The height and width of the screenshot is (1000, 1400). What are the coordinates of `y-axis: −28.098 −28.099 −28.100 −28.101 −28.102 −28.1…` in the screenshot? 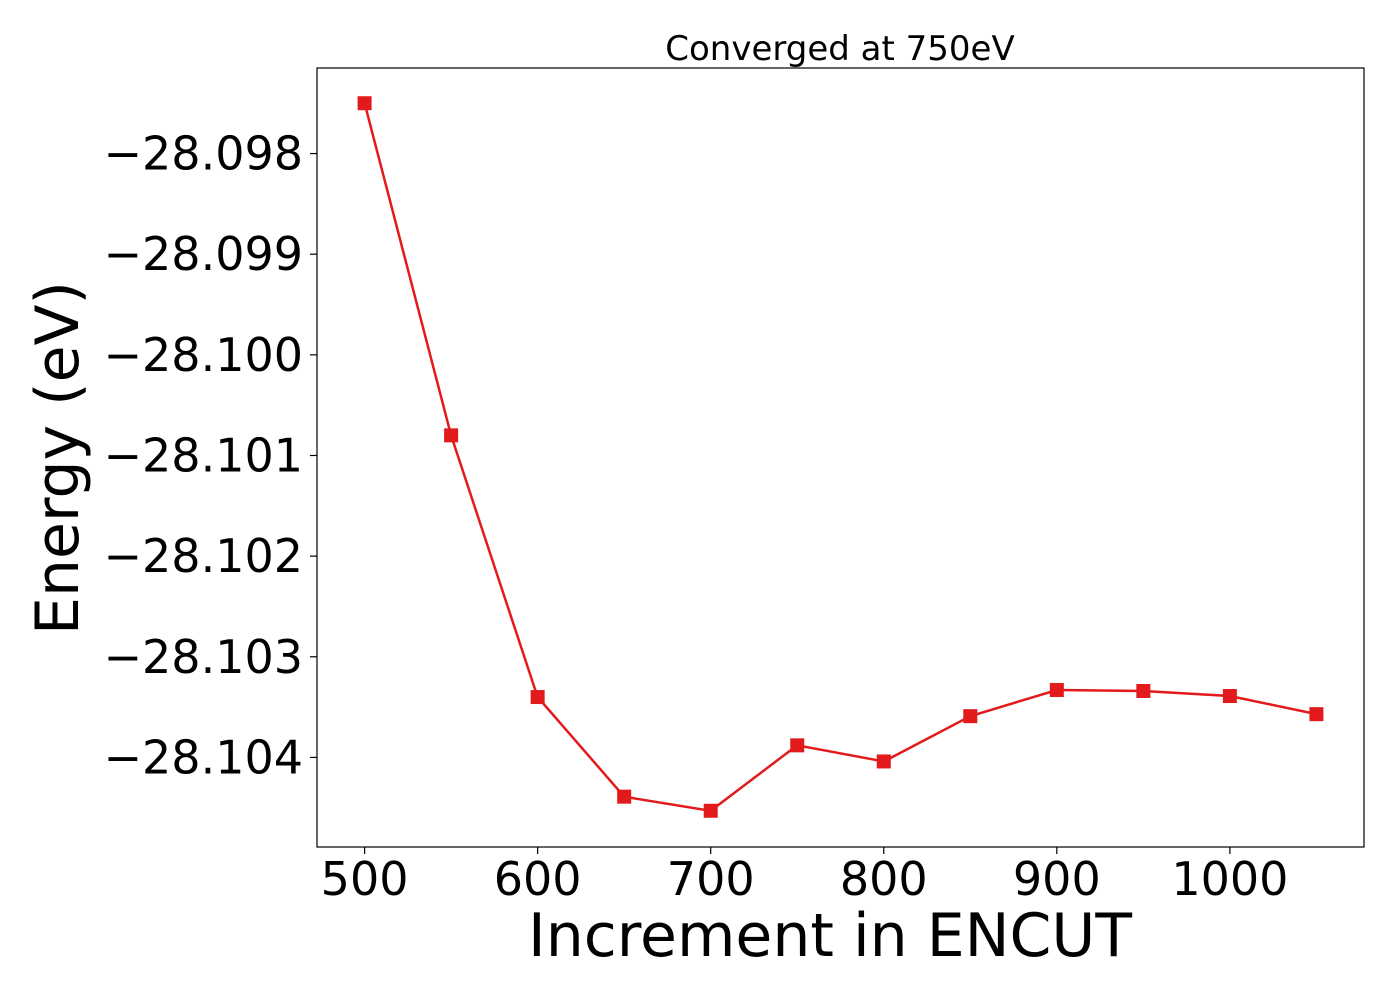 It's located at (210, 455).